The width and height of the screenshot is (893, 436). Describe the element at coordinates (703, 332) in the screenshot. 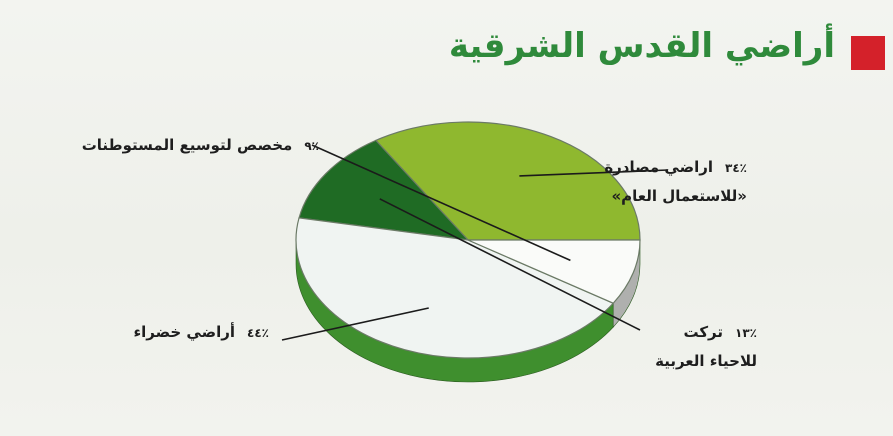

I see `label-arab-text: تركت` at that location.